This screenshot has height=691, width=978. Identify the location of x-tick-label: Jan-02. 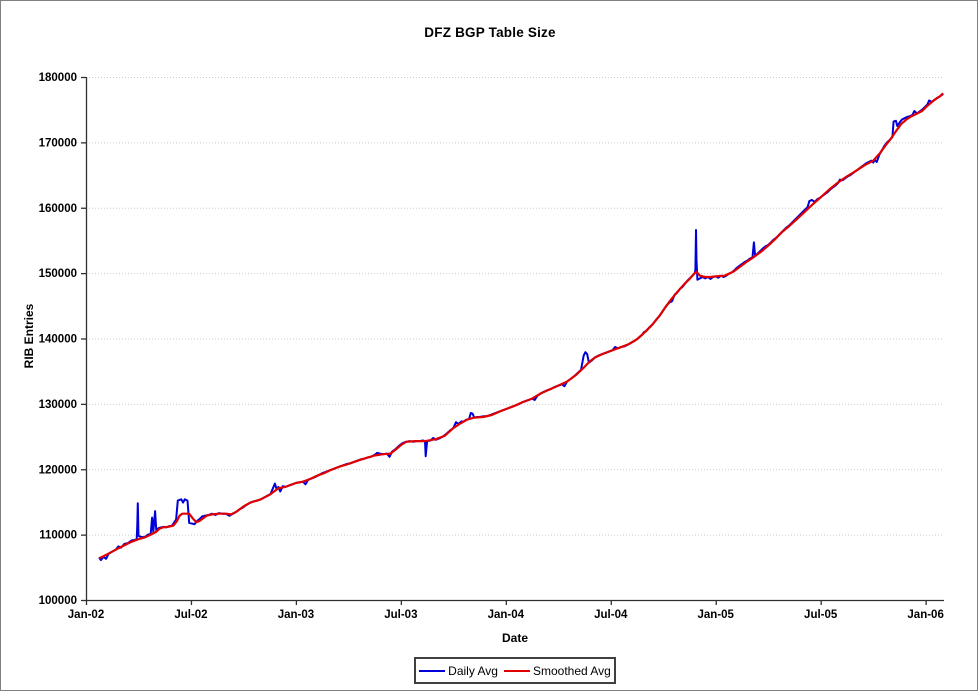
(86, 615).